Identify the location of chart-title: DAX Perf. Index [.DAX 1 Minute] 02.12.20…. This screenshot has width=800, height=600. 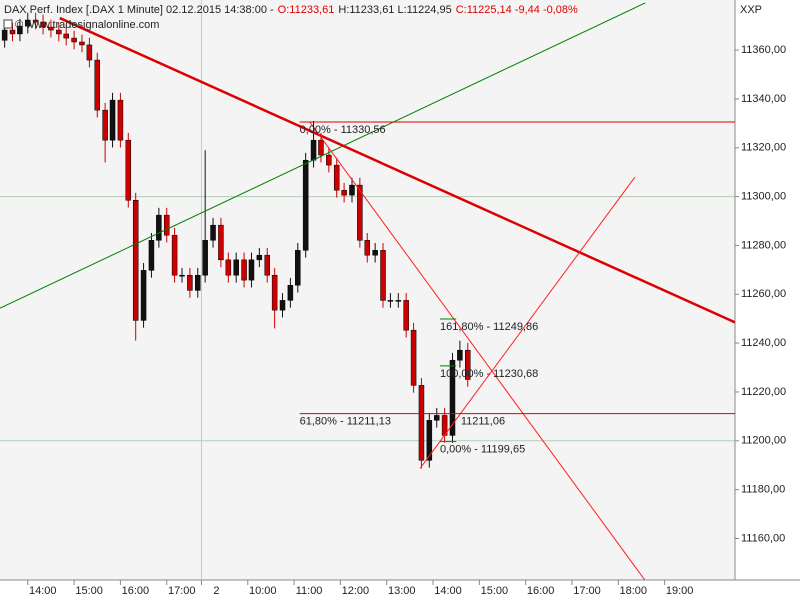
(291, 10).